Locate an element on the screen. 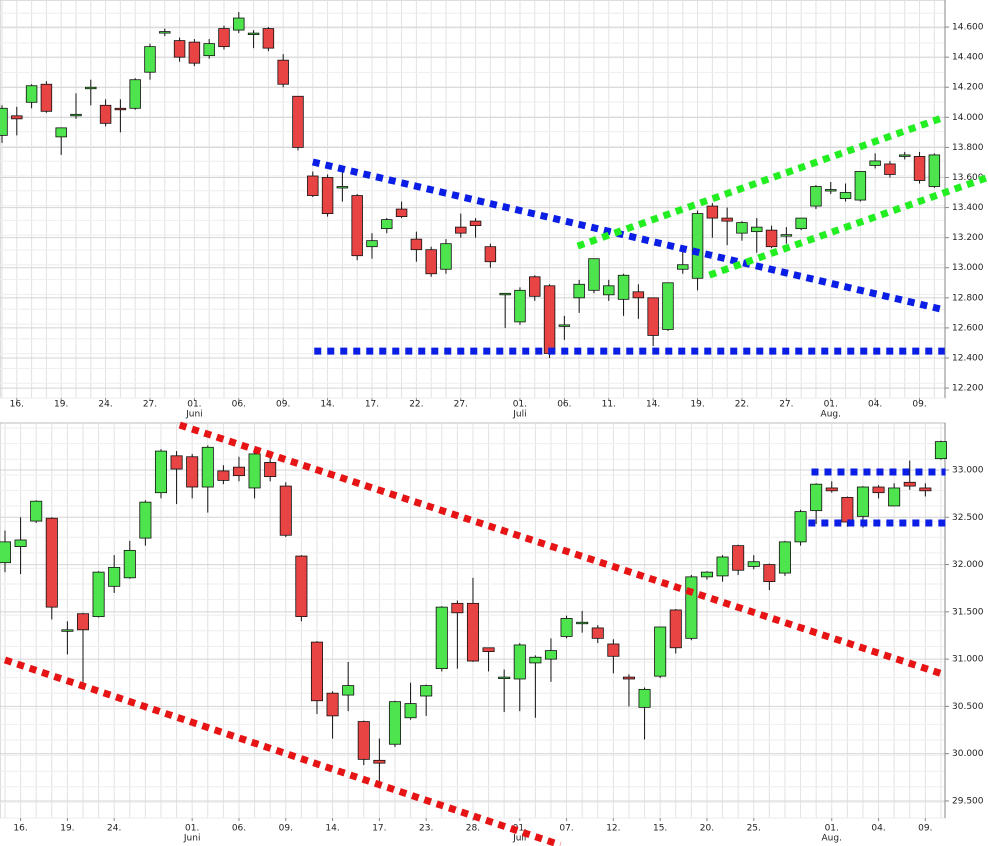 The height and width of the screenshot is (846, 988). x-tick-label: 25. is located at coordinates (754, 829).